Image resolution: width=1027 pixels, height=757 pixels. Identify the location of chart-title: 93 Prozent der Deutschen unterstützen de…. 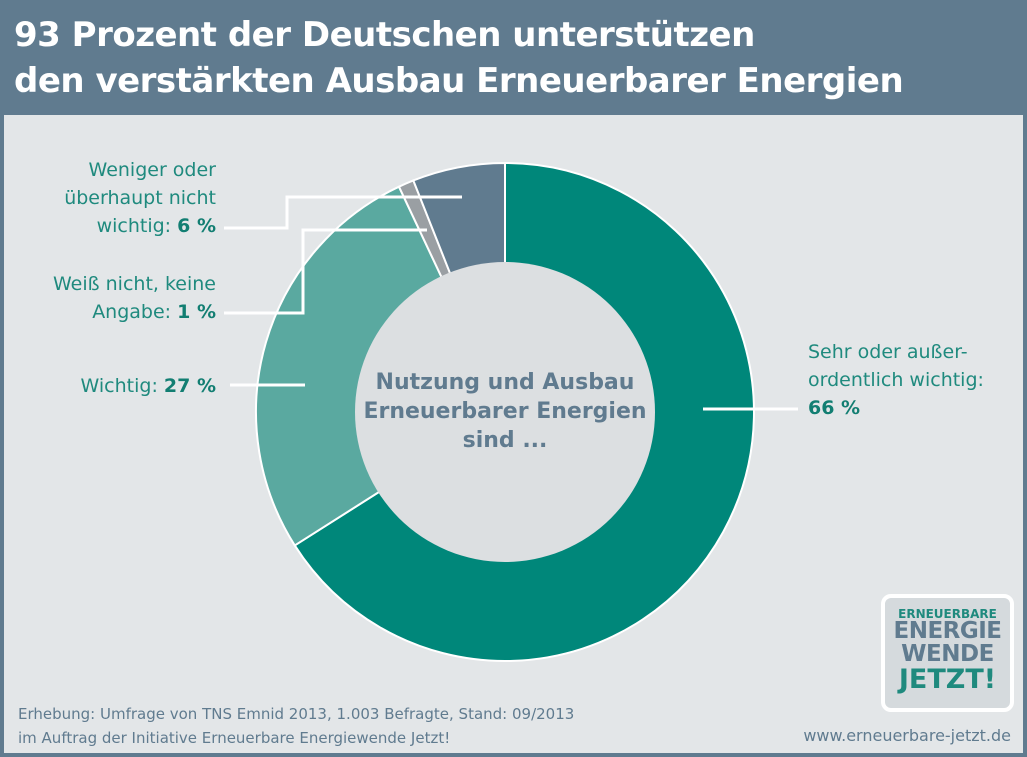
(459, 58).